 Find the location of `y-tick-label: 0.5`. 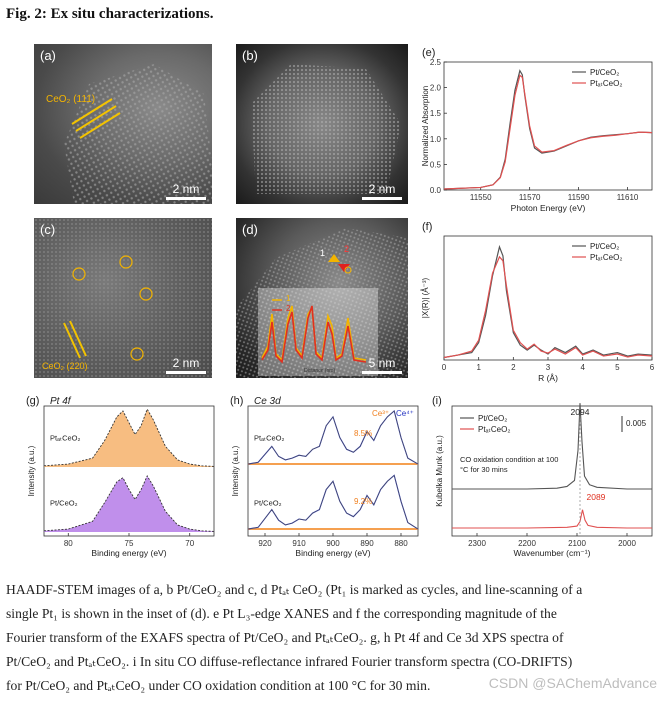

y-tick-label: 0.5 is located at coordinates (436, 164).